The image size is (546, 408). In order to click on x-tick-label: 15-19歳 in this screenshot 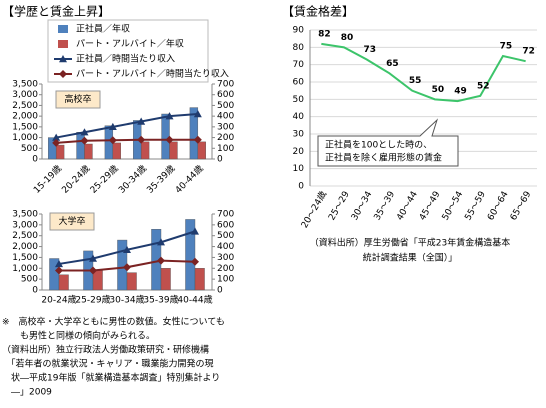, I will do `click(47, 178)`.